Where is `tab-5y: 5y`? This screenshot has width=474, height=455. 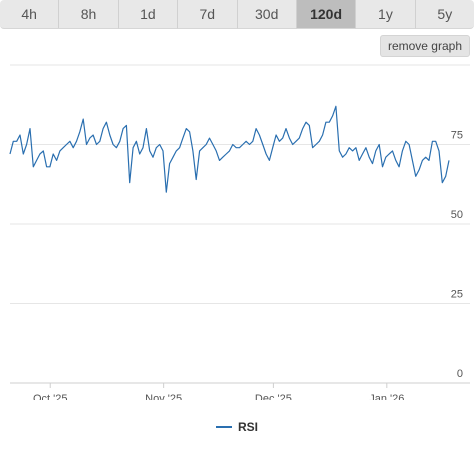 tab-5y: 5y is located at coordinates (444, 14).